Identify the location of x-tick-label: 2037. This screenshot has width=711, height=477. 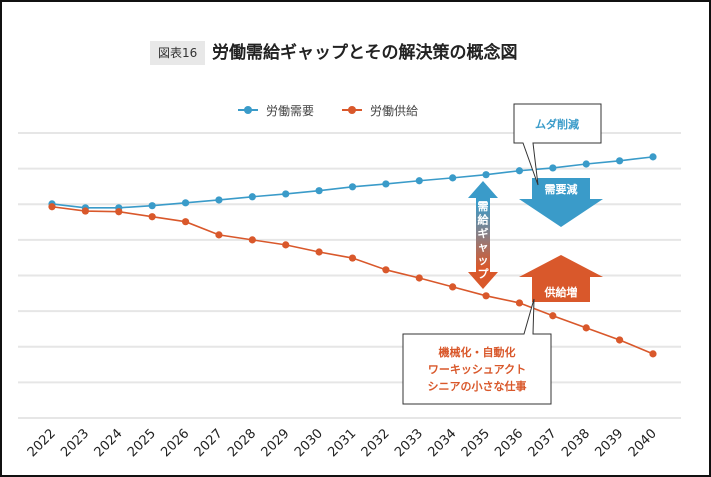
(543, 443).